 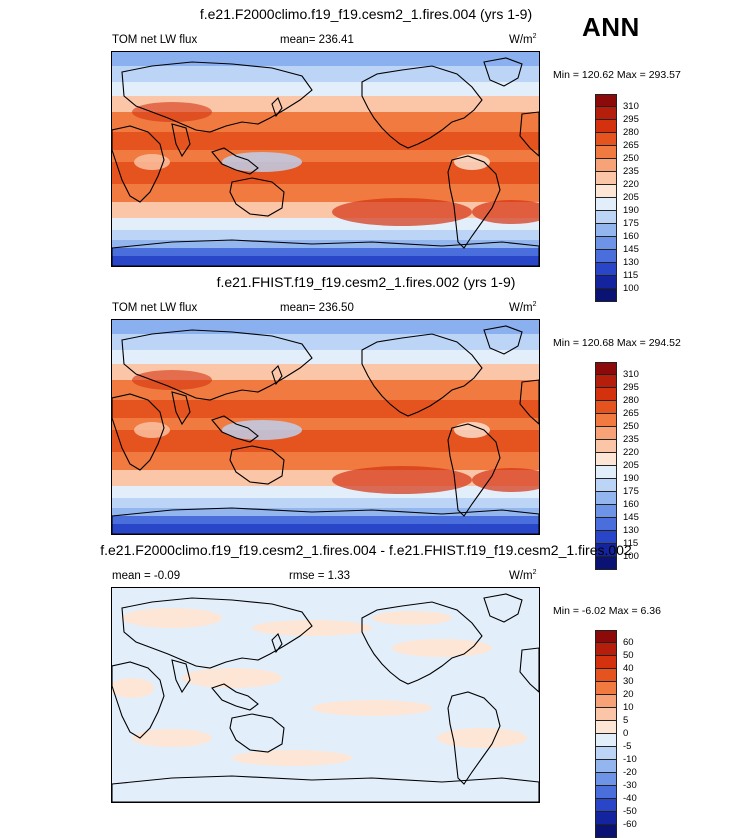 What do you see at coordinates (317, 308) in the screenshot?
I see `mean-label: mean= 236.50` at bounding box center [317, 308].